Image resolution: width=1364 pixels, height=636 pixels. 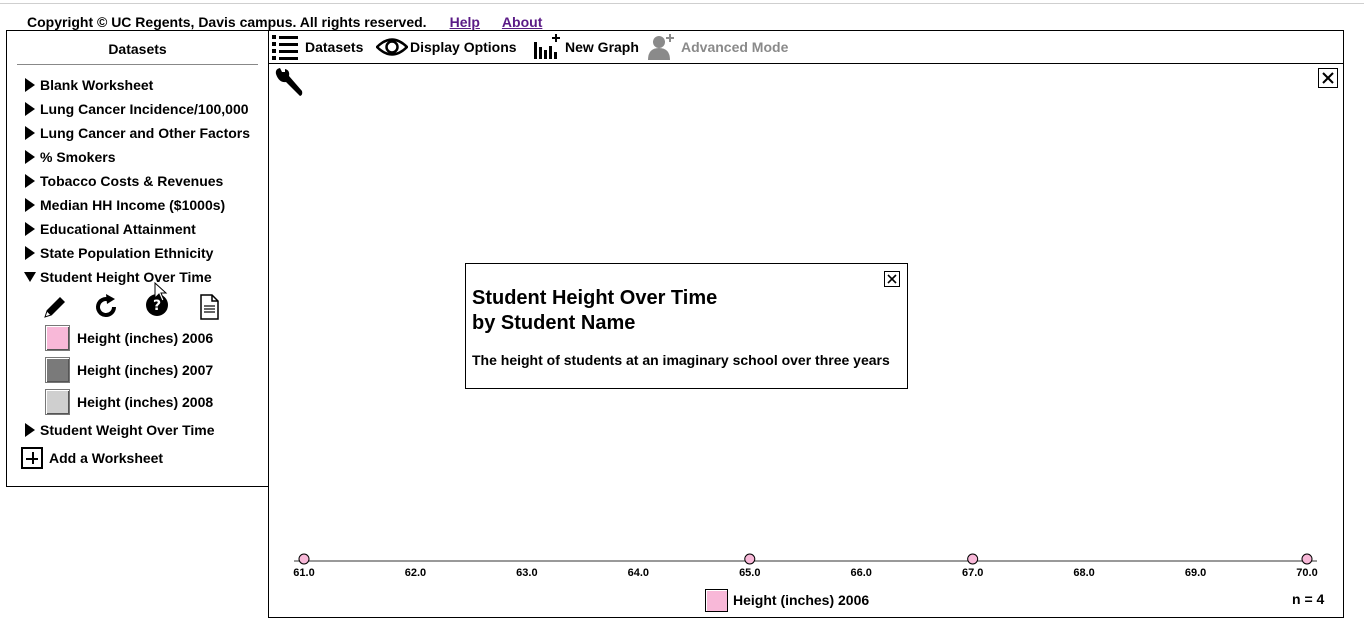 What do you see at coordinates (805, 566) in the screenshot?
I see `dot-plot: 61.0 62.0 63.0 64.0 65.0 66.0 67.0 68.0 69.0 70.0` at bounding box center [805, 566].